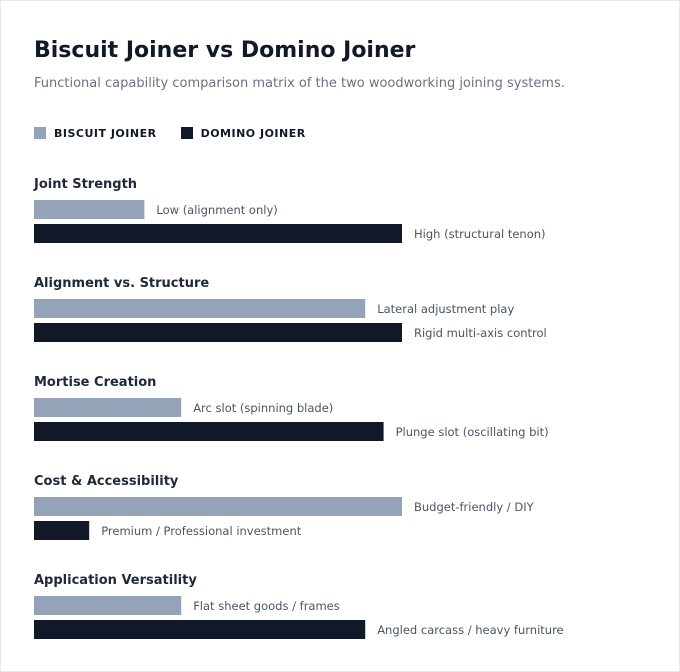 The width and height of the screenshot is (680, 672). What do you see at coordinates (445, 309) in the screenshot?
I see `bar-label-biscuit: Lateral adjustment play` at bounding box center [445, 309].